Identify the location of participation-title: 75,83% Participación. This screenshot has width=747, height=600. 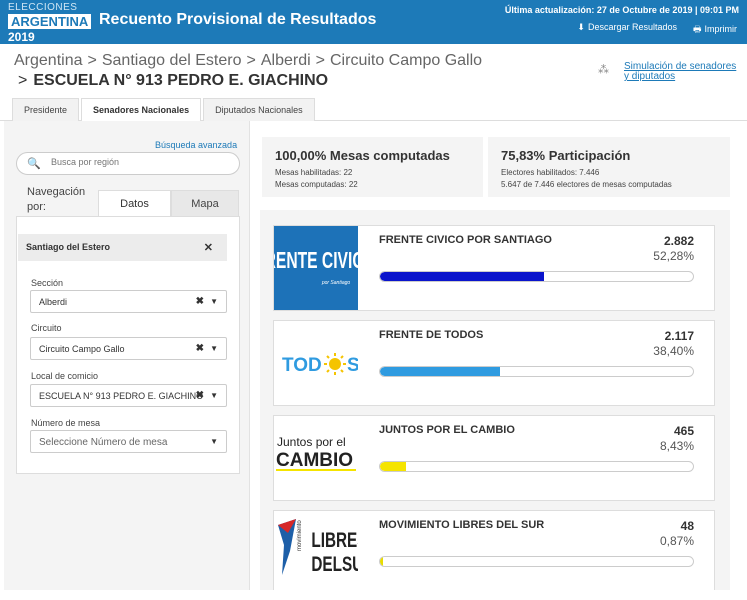
(566, 155).